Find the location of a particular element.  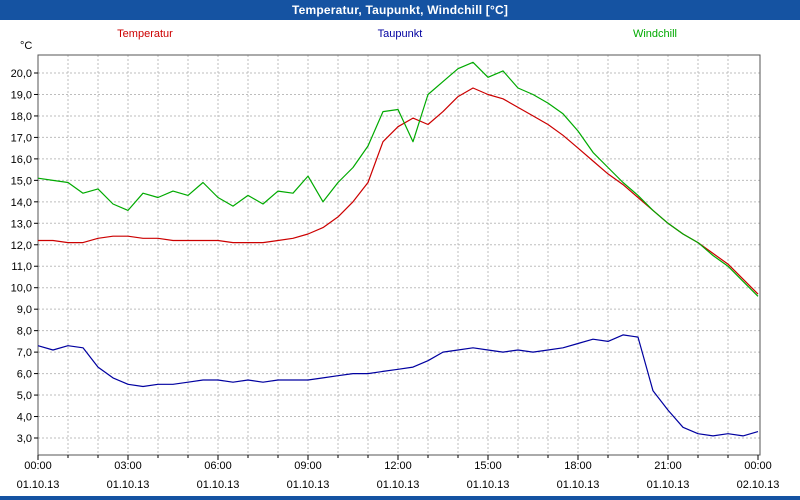

window-title: Temperatur, Taupunkt, Windchill [°C] is located at coordinates (400, 10).